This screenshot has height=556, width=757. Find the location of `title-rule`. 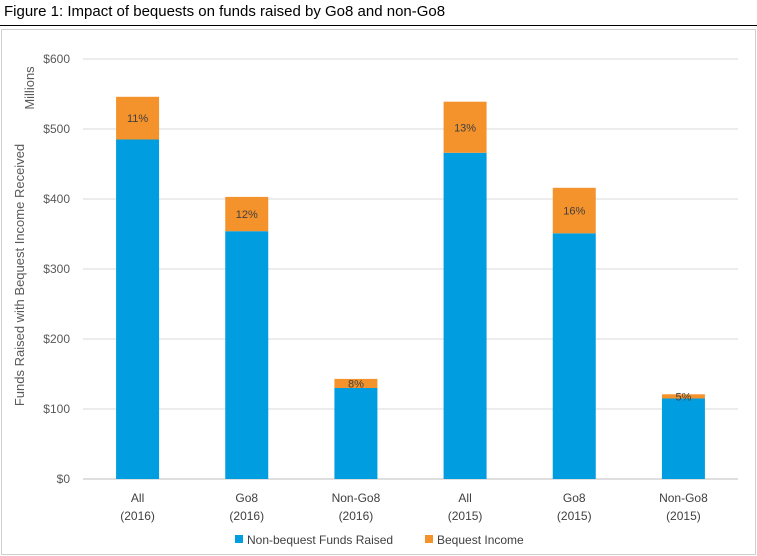

title-rule is located at coordinates (378, 25).